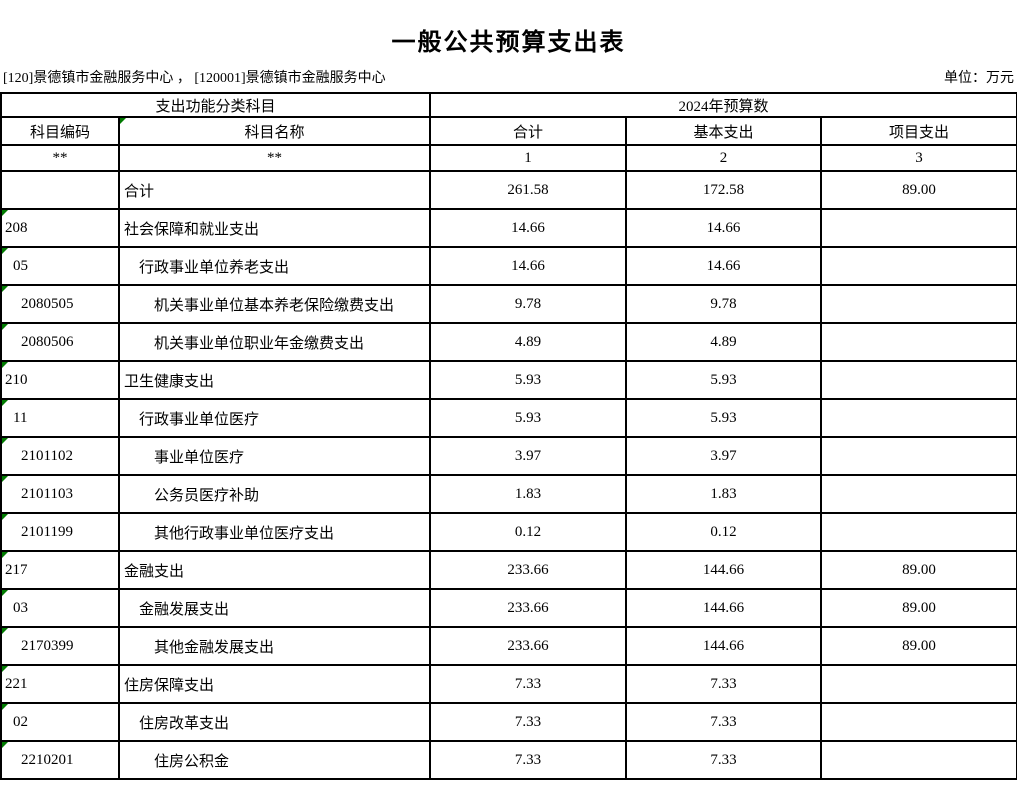 The height and width of the screenshot is (811, 1017). I want to click on cell-code: 2080505, so click(60, 304).